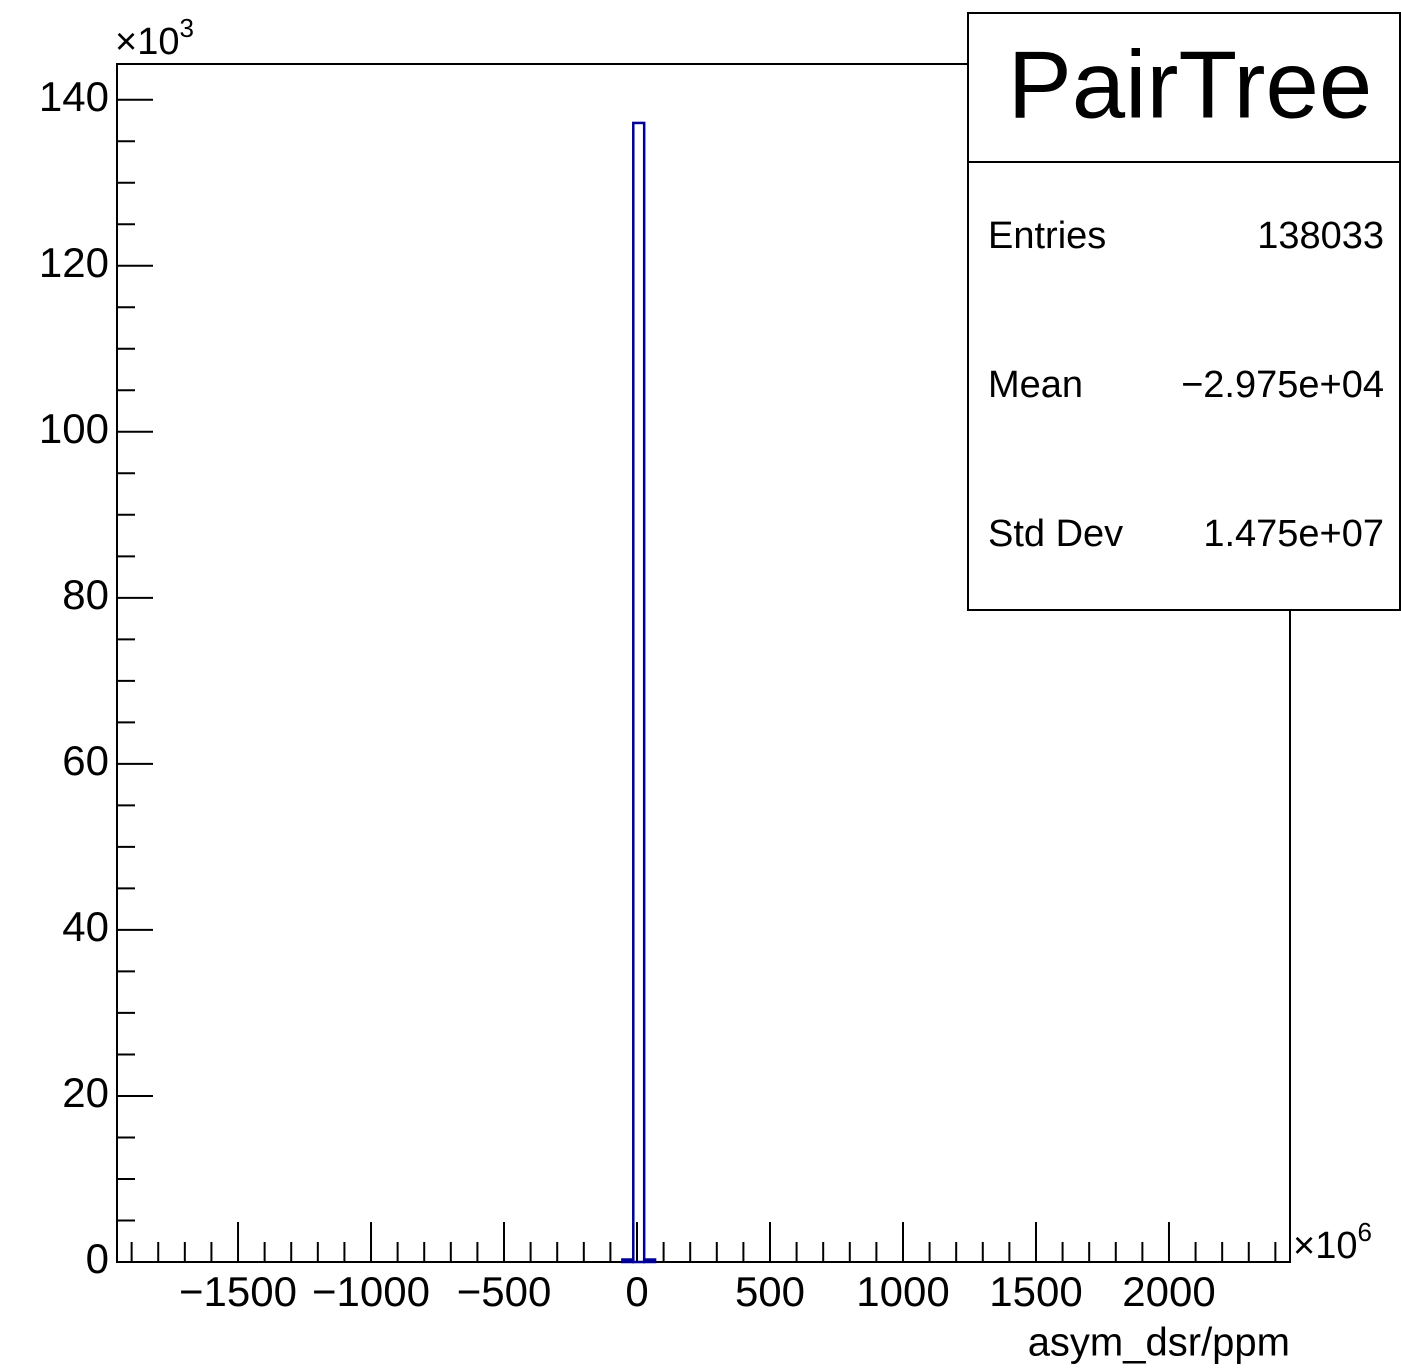 This screenshot has height=1371, width=1401. What do you see at coordinates (1168, 1291) in the screenshot?
I see `x-tick-label: 2000` at bounding box center [1168, 1291].